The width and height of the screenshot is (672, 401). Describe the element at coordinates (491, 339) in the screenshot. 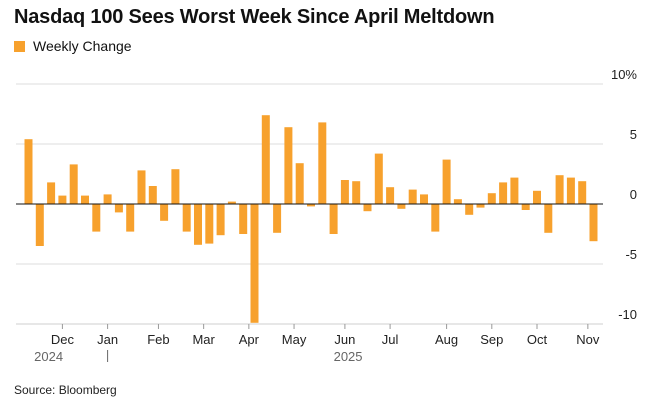

I see `x-tick-label: Sep` at that location.